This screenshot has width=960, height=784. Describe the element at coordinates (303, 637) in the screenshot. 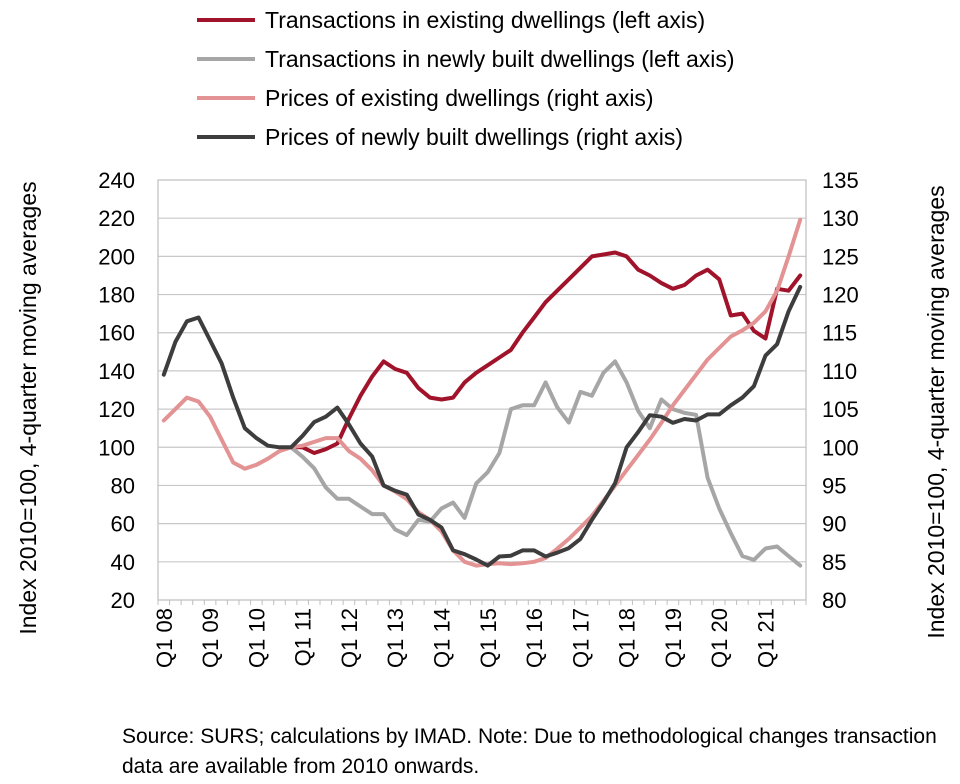

I see `x-tick-label: Q1 11` at that location.